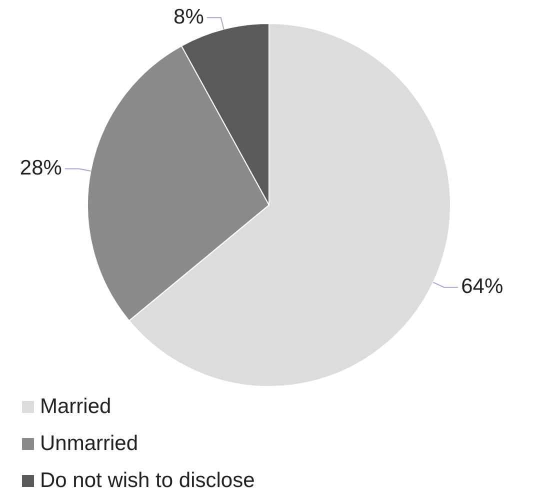 This screenshot has height=501, width=538. What do you see at coordinates (482, 286) in the screenshot?
I see `data-label: 64%` at bounding box center [482, 286].